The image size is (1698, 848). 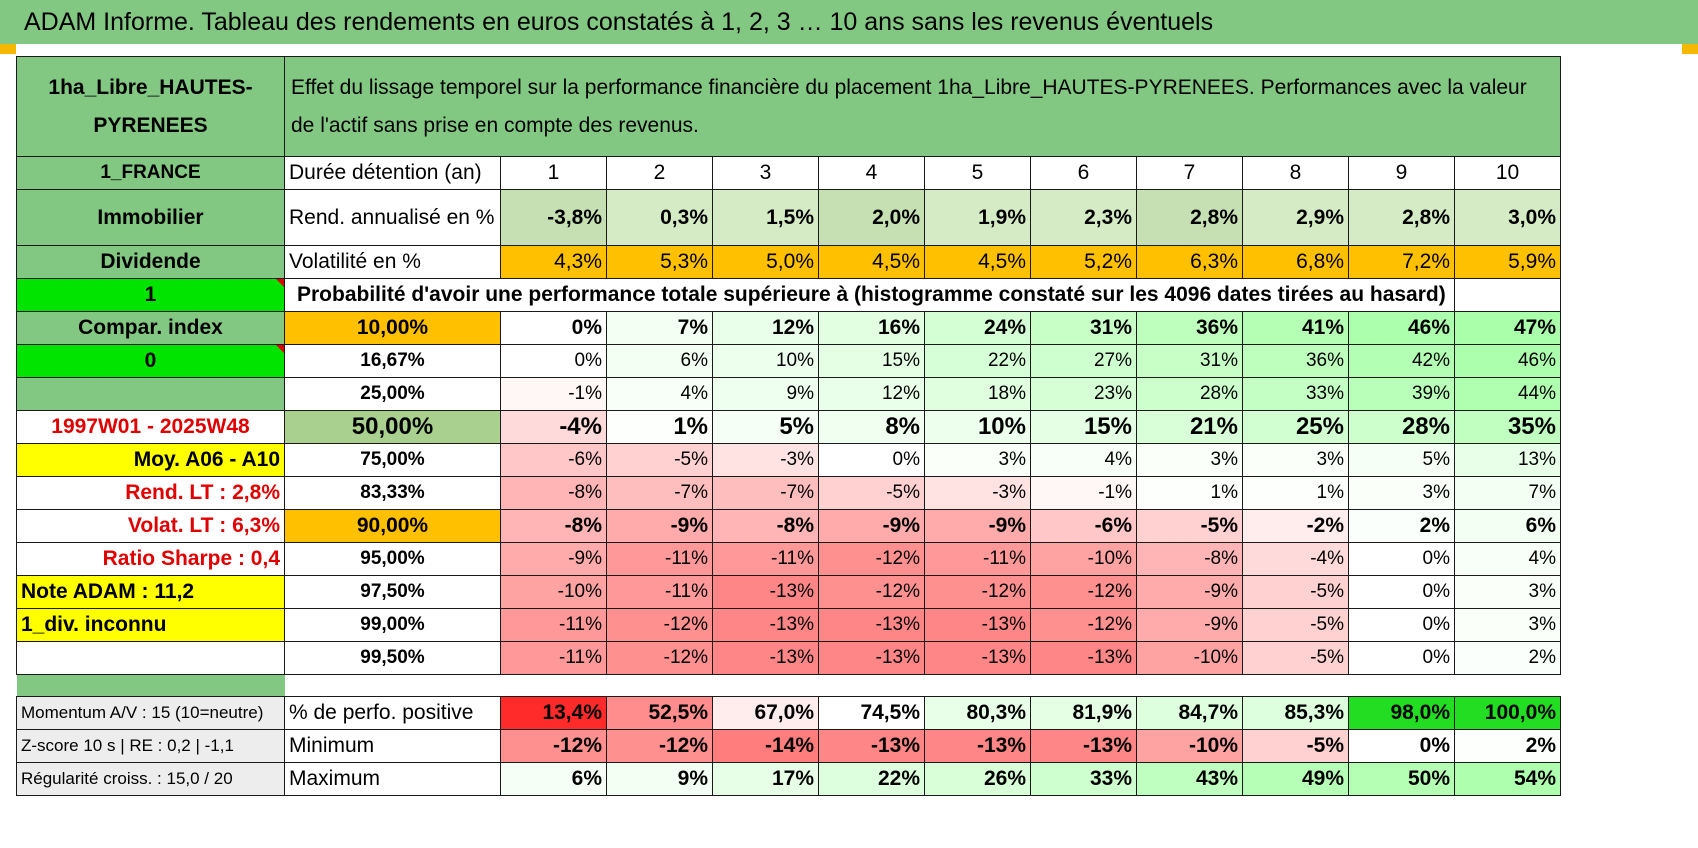 I want to click on max-value: 49%, so click(x=1295, y=779).